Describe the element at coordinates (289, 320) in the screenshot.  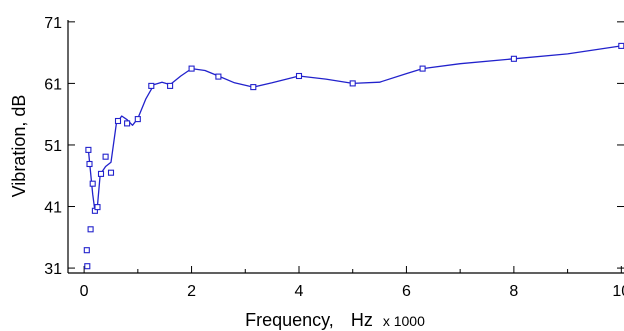
I see `x-axis-title-main: Frequency,` at that location.